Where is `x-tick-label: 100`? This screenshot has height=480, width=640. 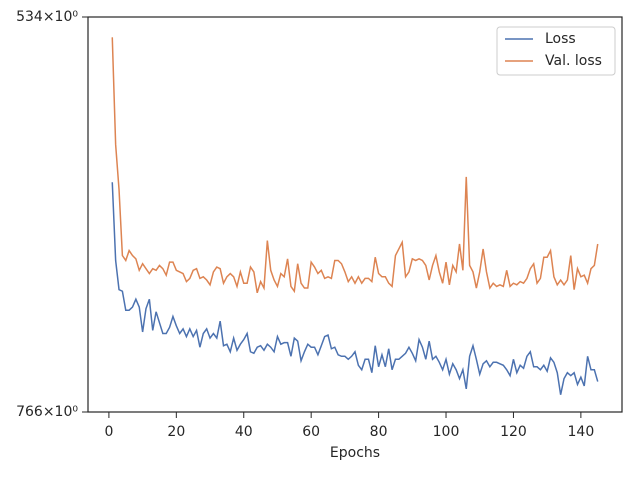
x-tick-label: 100 is located at coordinates (446, 432).